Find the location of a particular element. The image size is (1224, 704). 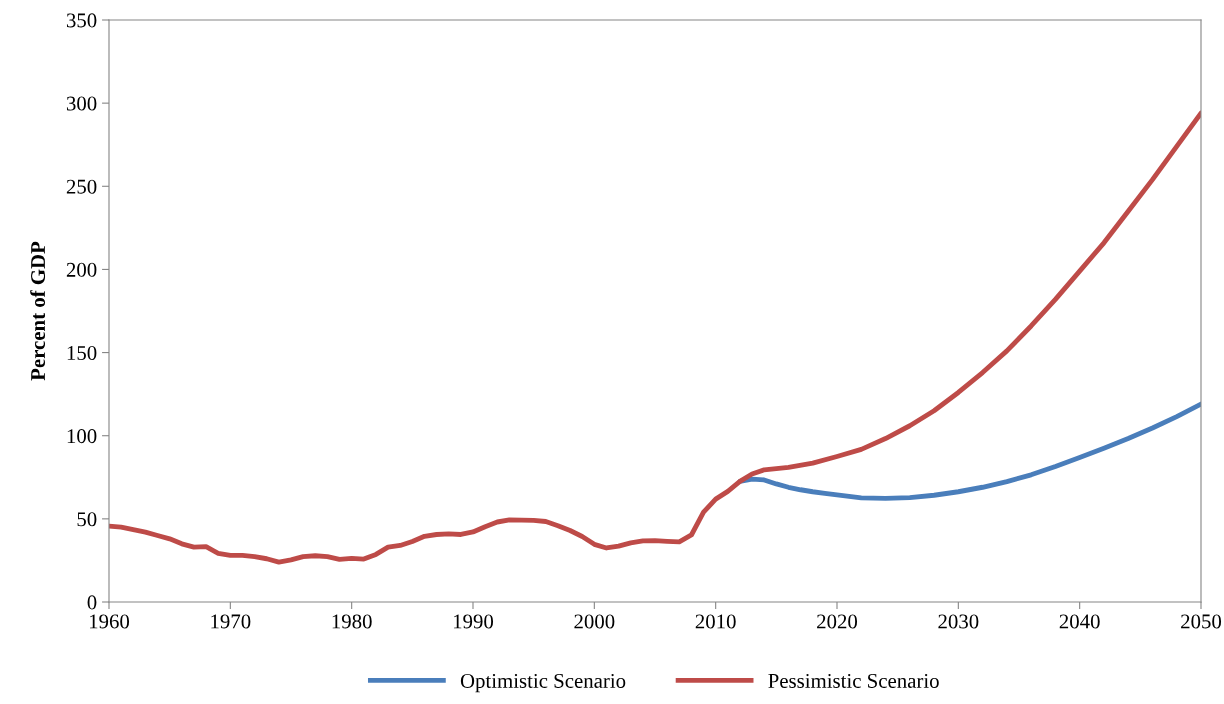

x-tick-label: 1990 is located at coordinates (474, 621).